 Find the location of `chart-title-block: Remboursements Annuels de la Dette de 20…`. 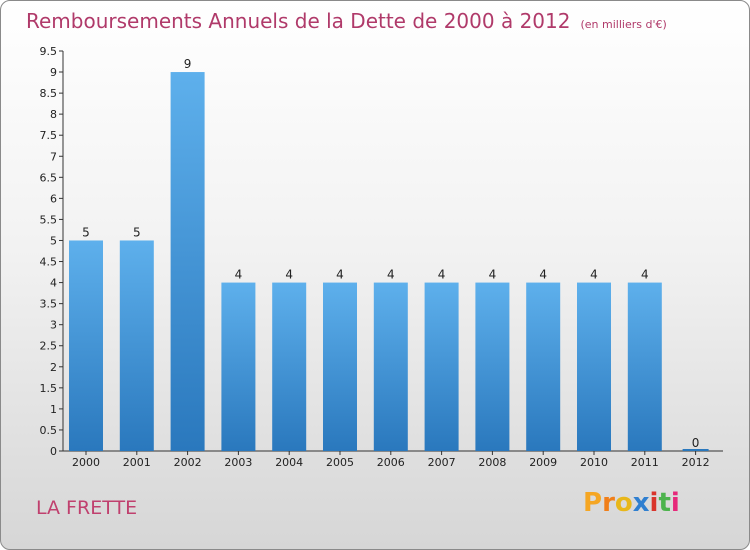

chart-title-block: Remboursements Annuels de la Dette de 20… is located at coordinates (346, 21).